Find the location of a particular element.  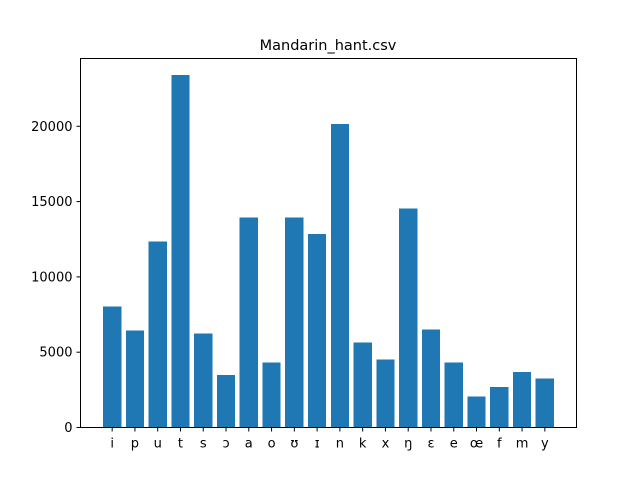

y-axis: 0 5000 10000 15000 20000 is located at coordinates (56, 278).